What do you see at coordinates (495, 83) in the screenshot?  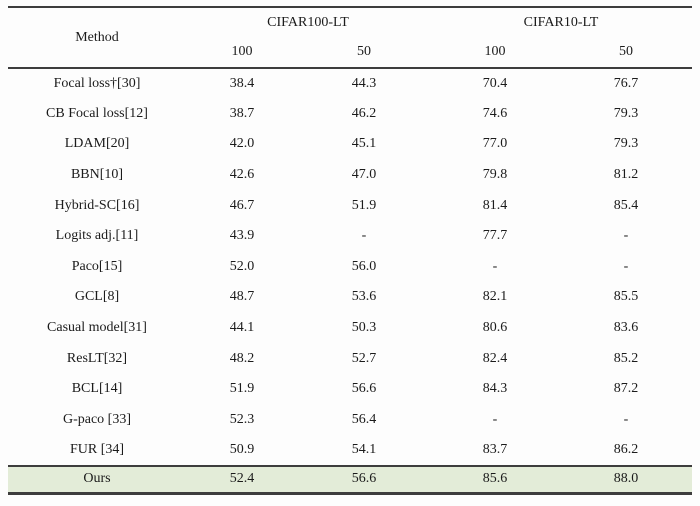 I see `value-cell: 70.4` at bounding box center [495, 83].